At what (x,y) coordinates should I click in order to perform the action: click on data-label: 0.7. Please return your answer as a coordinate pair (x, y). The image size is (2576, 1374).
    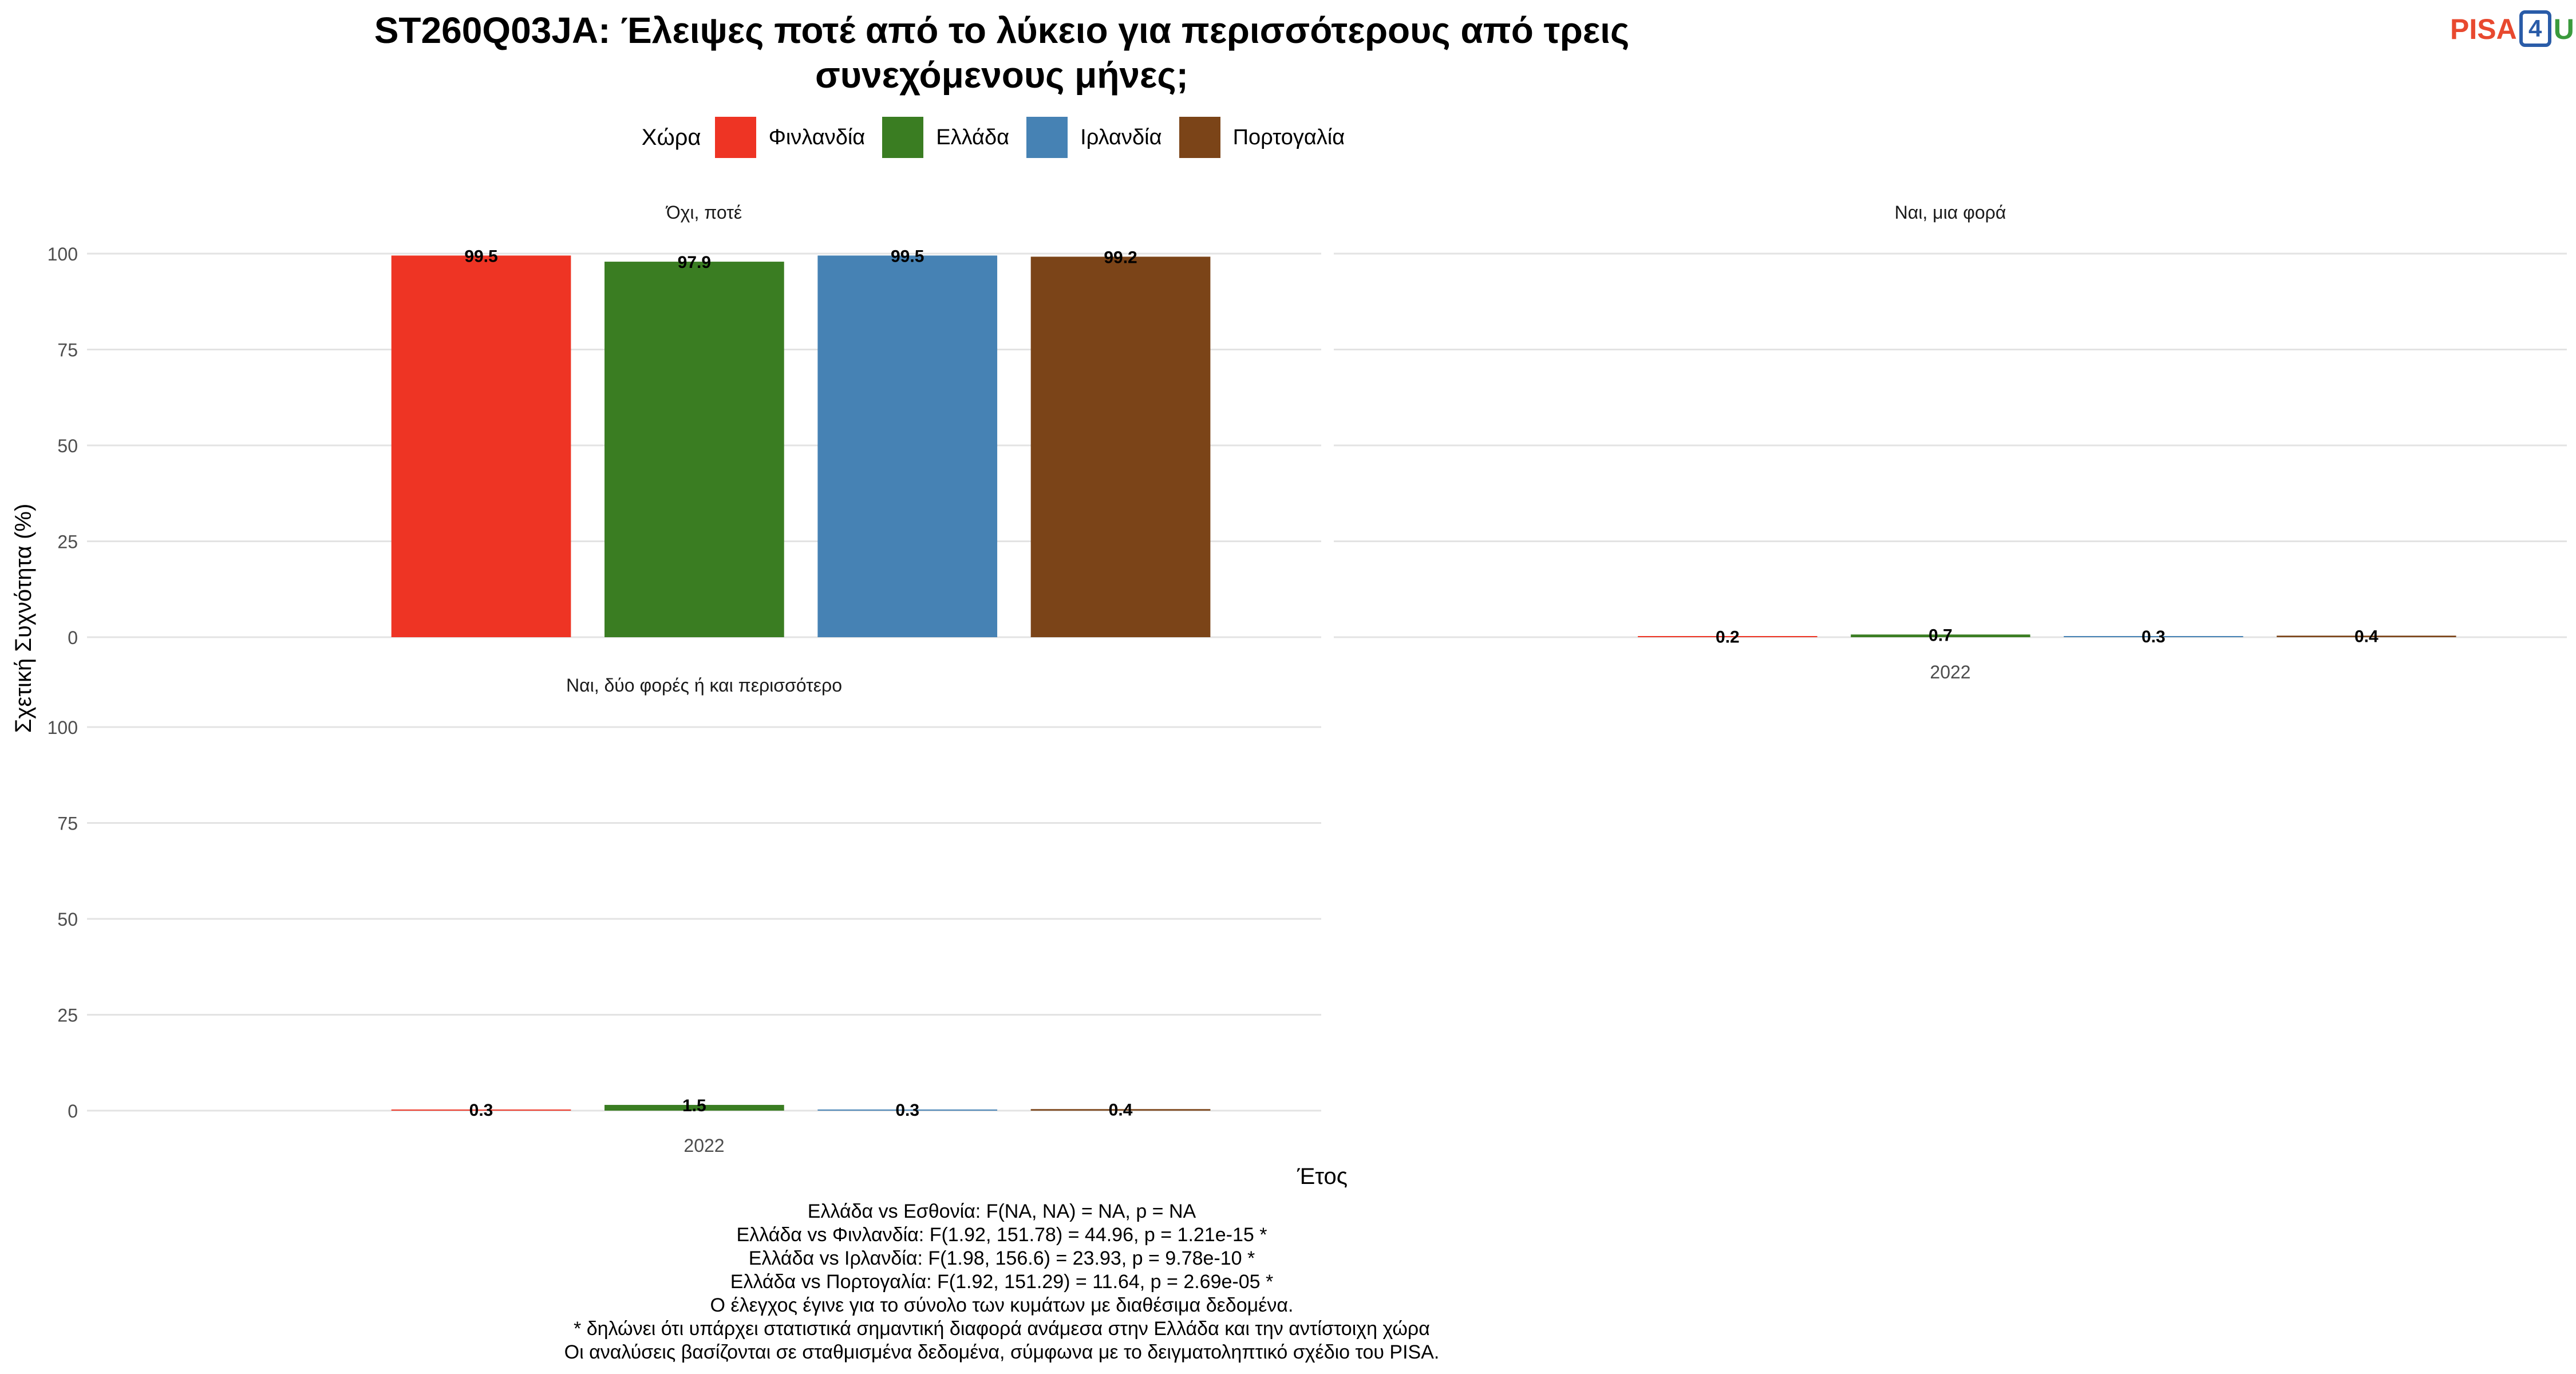
    Looking at the image, I should click on (1941, 636).